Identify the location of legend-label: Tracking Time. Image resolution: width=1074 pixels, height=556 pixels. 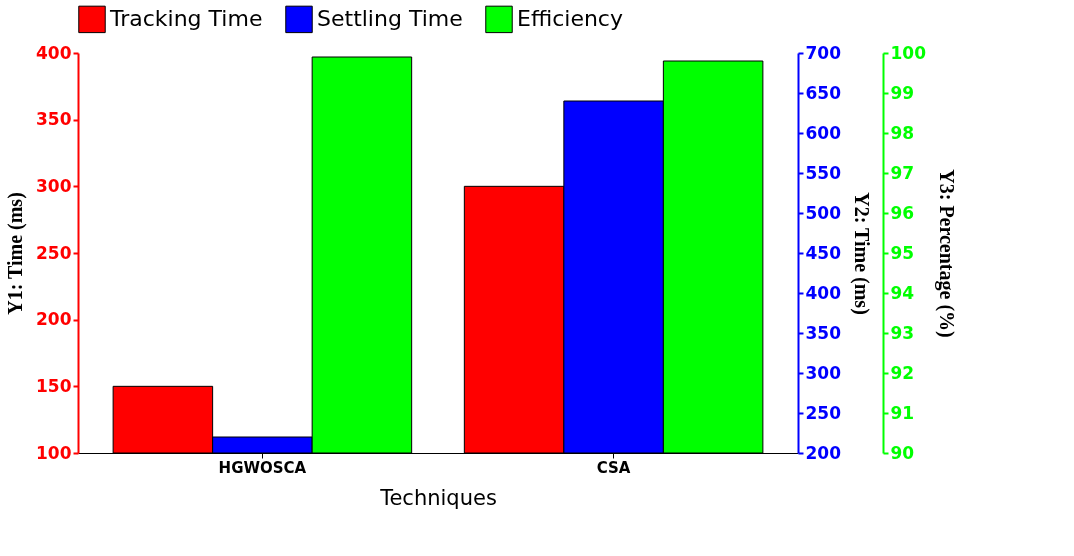
(186, 19).